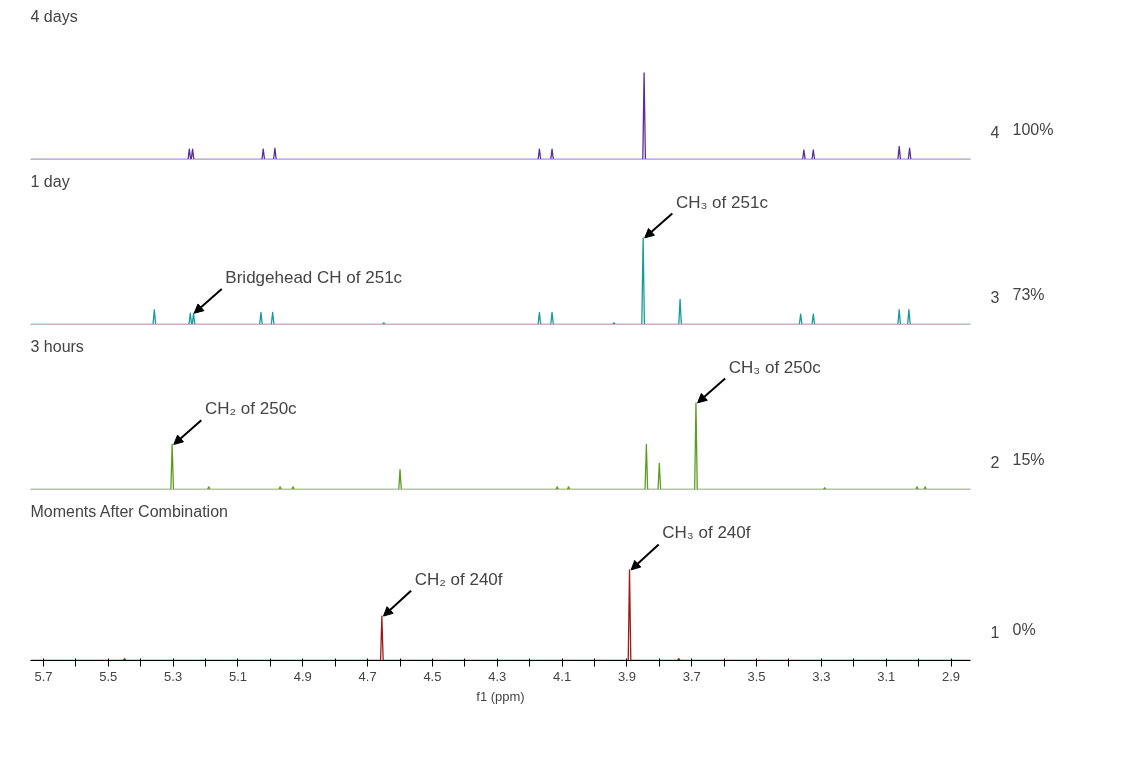 This screenshot has width=1146, height=760. What do you see at coordinates (497, 676) in the screenshot?
I see `x-tick-label: 4.3` at bounding box center [497, 676].